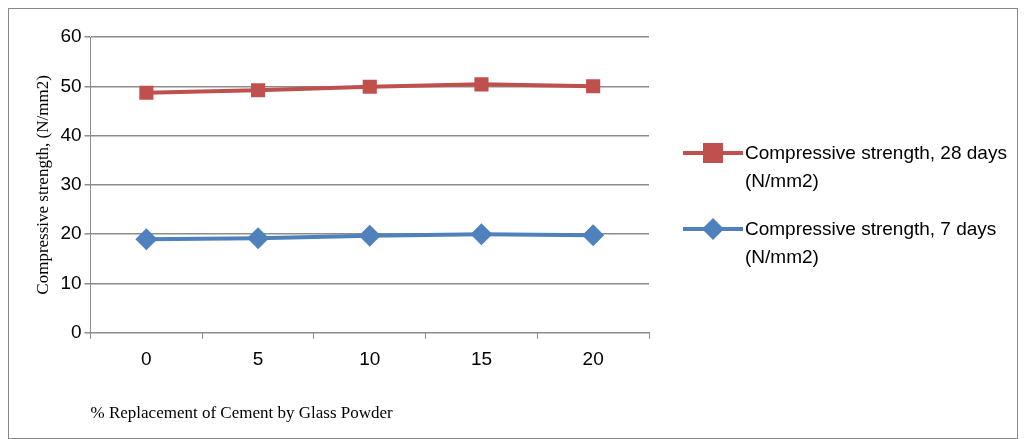  What do you see at coordinates (71, 85) in the screenshot?
I see `y-tick-label: 50` at bounding box center [71, 85].